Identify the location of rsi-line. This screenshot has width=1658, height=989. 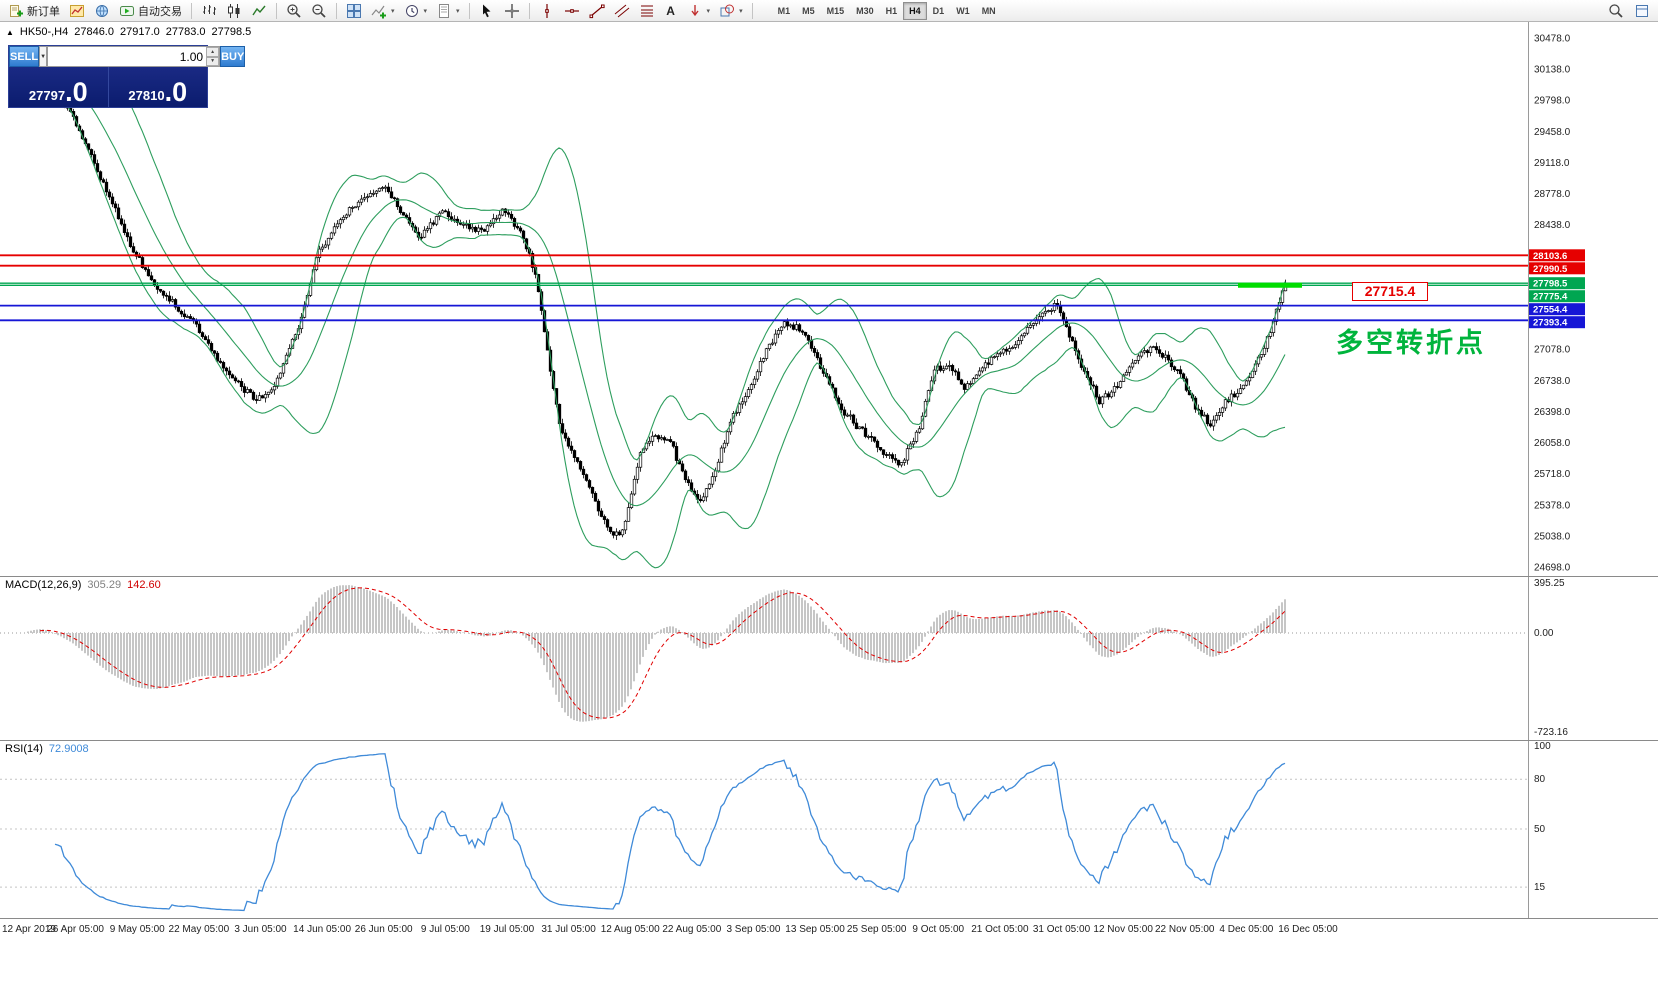
(670, 832).